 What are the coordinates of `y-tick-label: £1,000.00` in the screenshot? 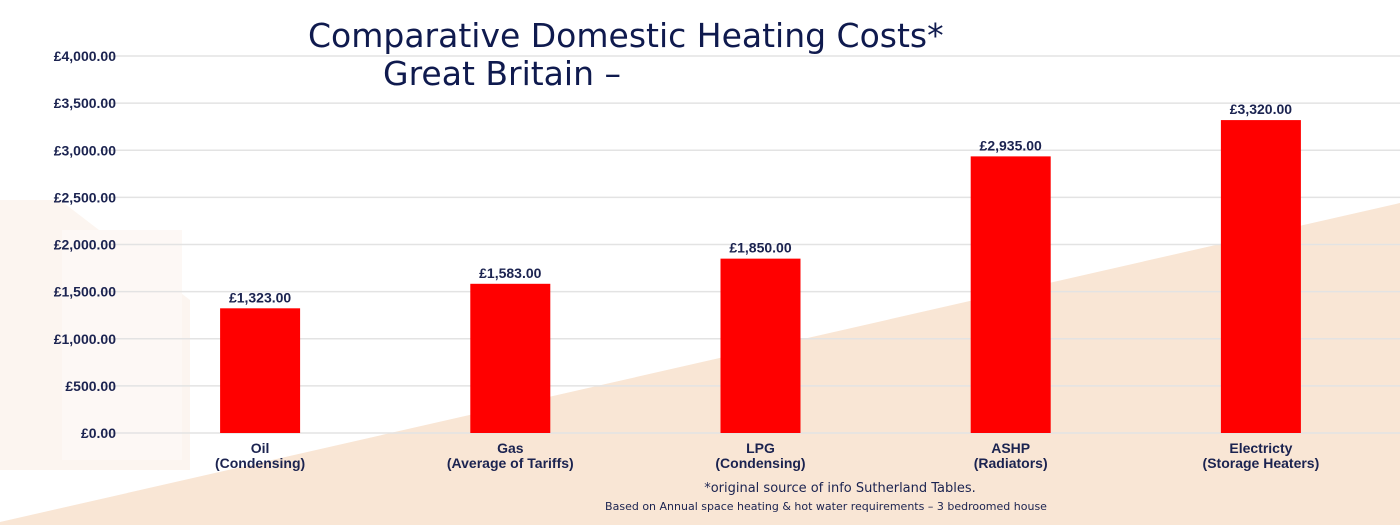 It's located at (85, 339).